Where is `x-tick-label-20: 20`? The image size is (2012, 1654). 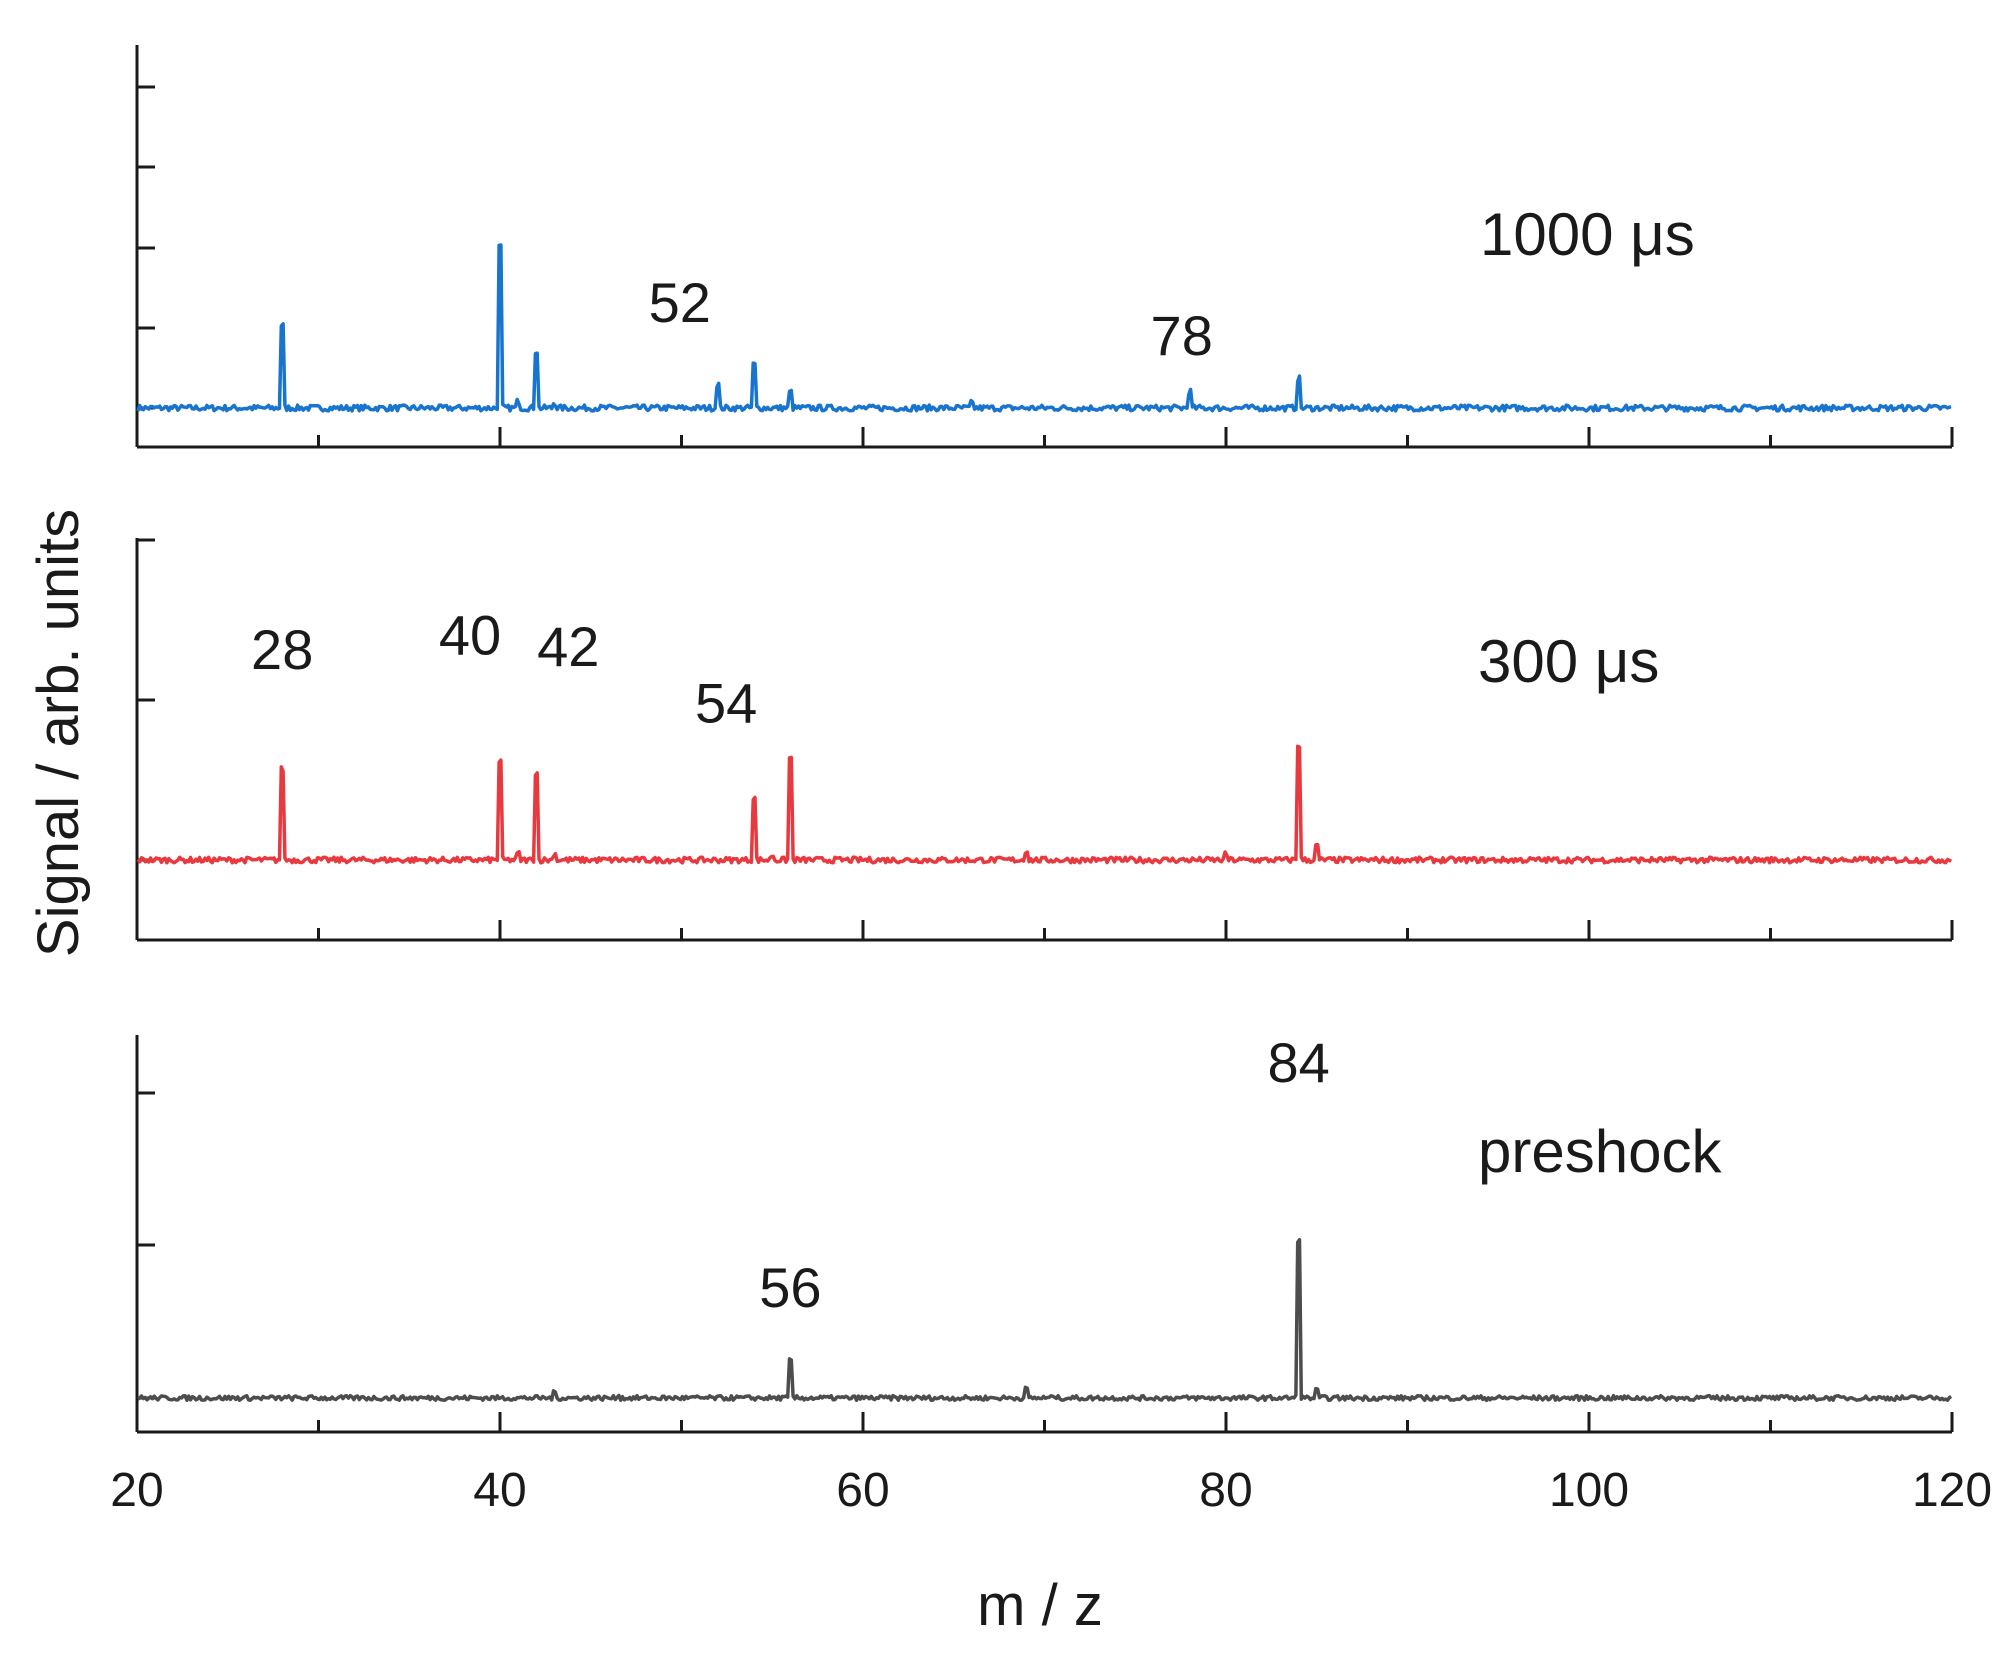 x-tick-label-20: 20 is located at coordinates (136, 1490).